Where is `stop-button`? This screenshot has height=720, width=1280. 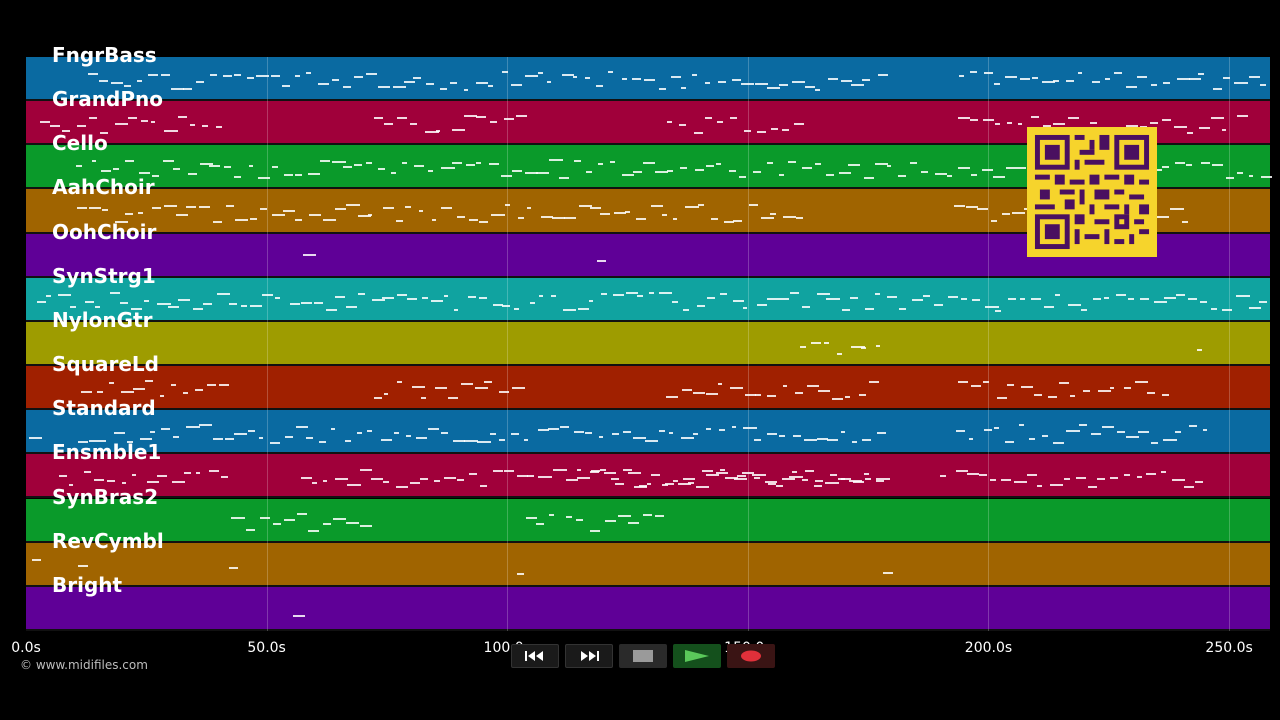
stop-button is located at coordinates (643, 656).